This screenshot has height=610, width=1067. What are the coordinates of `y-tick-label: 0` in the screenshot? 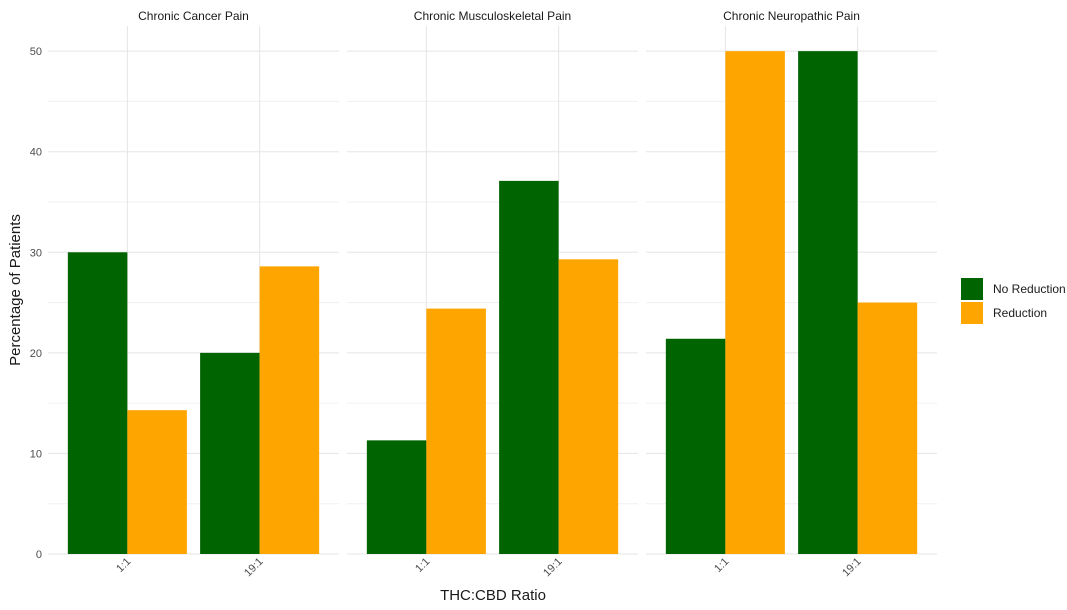 It's located at (39, 555).